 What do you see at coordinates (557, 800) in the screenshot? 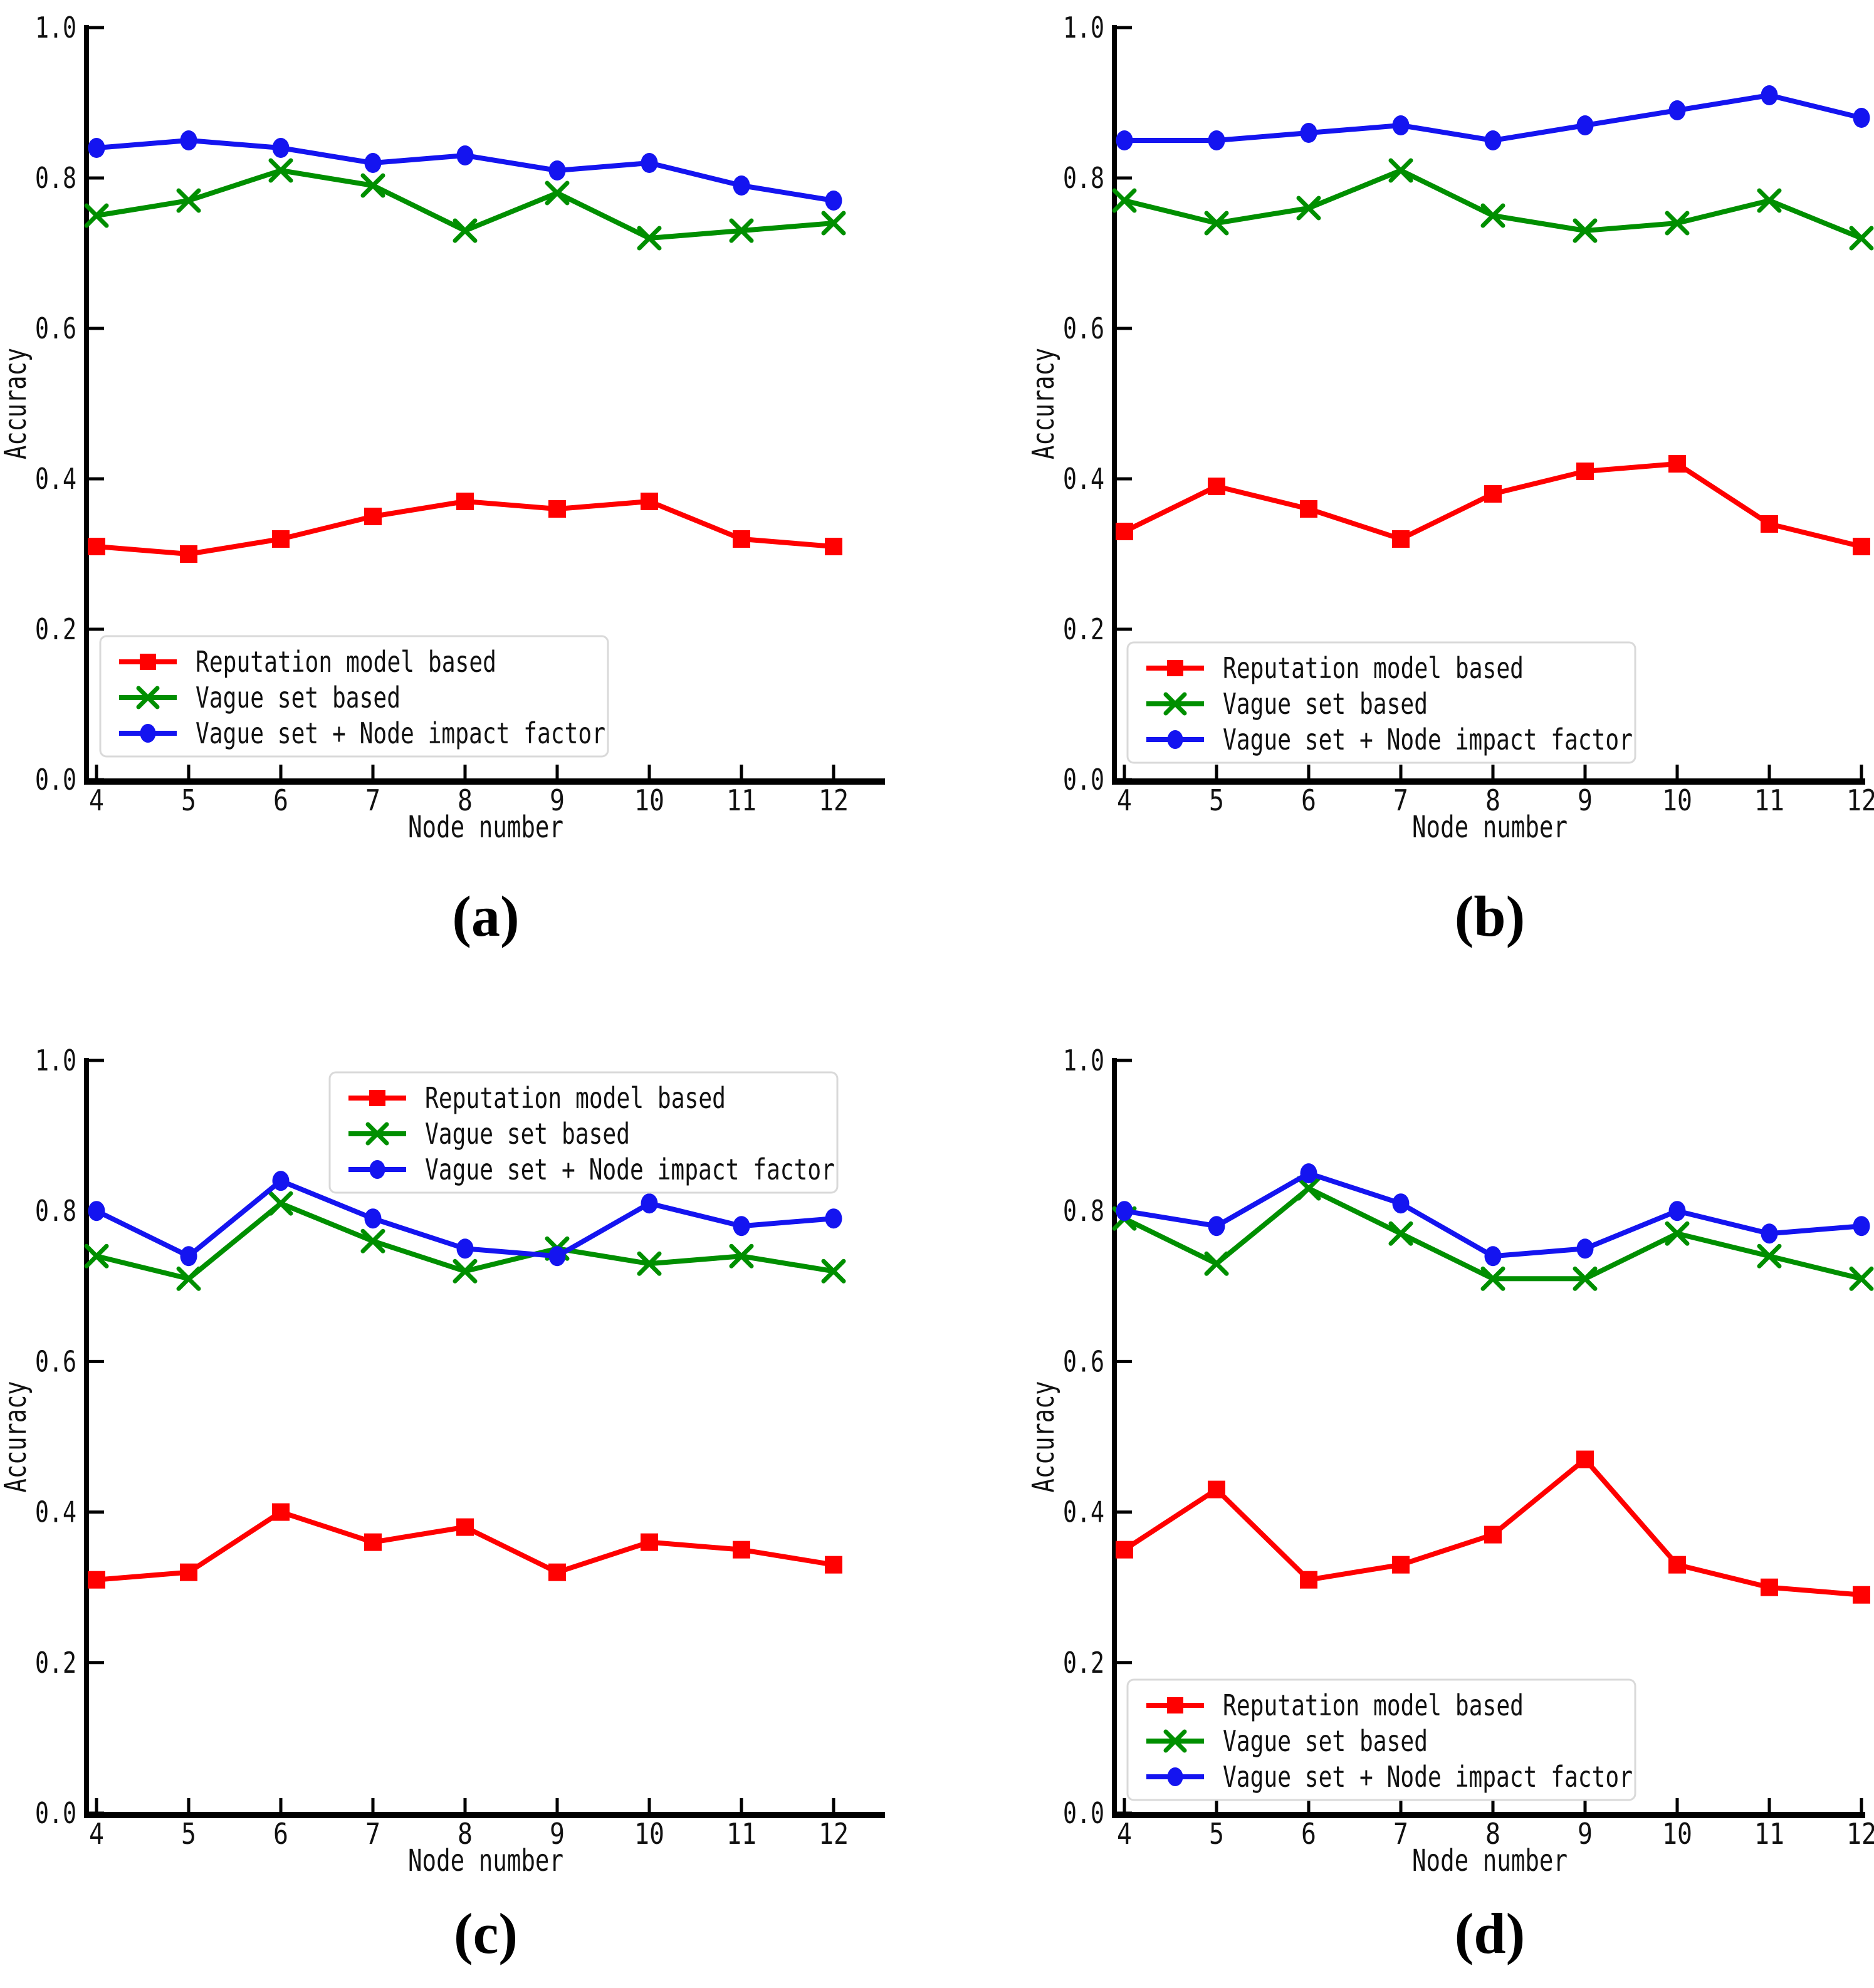
I see `x-tick-label: 9` at bounding box center [557, 800].